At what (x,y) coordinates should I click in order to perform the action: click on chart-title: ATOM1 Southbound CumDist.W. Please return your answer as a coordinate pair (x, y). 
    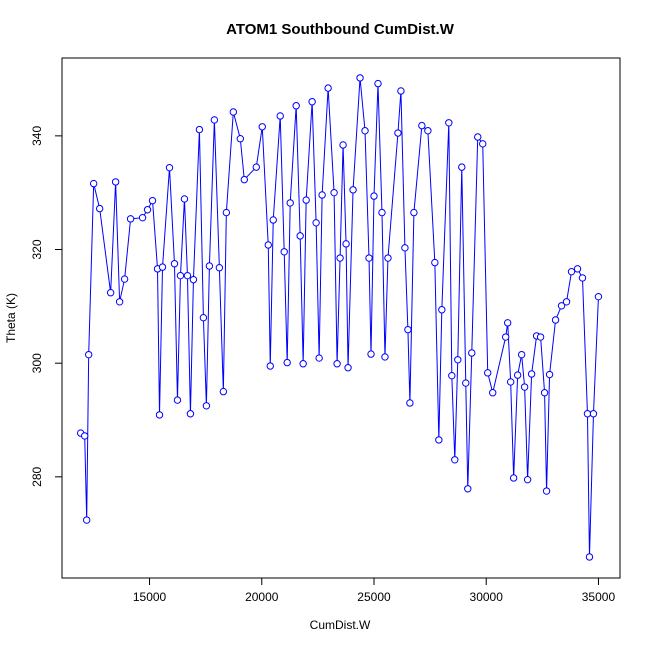
    Looking at the image, I should click on (340, 29).